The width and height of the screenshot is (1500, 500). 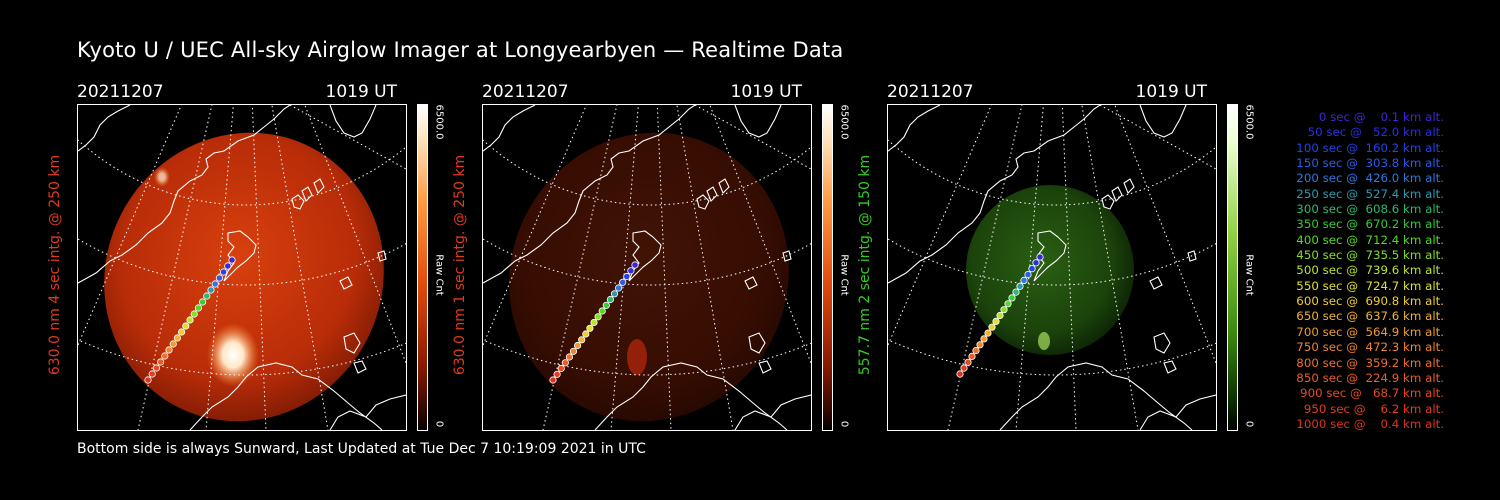 I want to click on legend-entry: 1000 sec @ 0.4 km alt., so click(x=1370, y=423).